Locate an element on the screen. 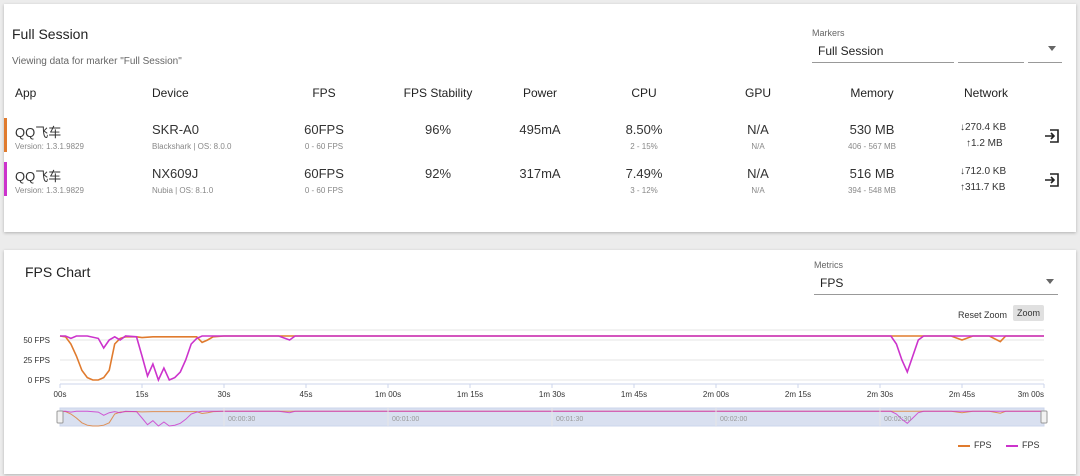  navigator-tick-label: 00:00:30 is located at coordinates (241, 419).